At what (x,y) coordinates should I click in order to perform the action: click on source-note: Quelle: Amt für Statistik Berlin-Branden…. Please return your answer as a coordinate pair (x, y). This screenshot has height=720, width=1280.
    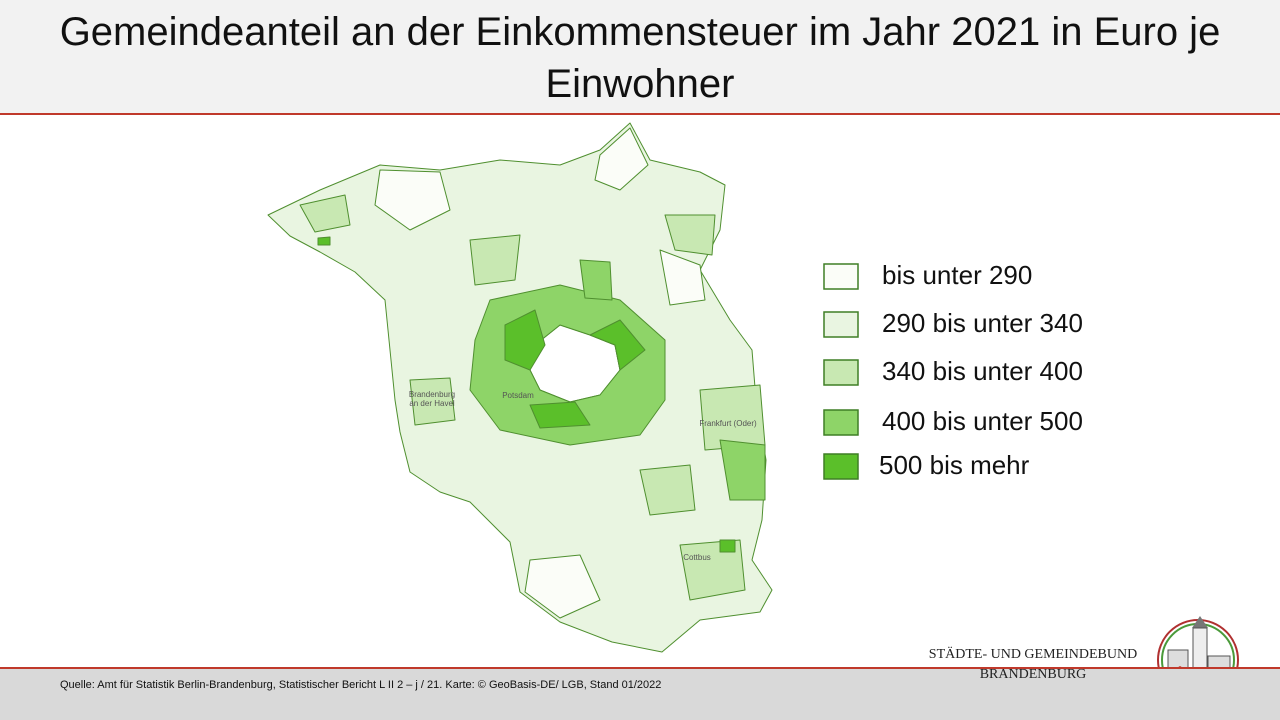
    Looking at the image, I should click on (361, 685).